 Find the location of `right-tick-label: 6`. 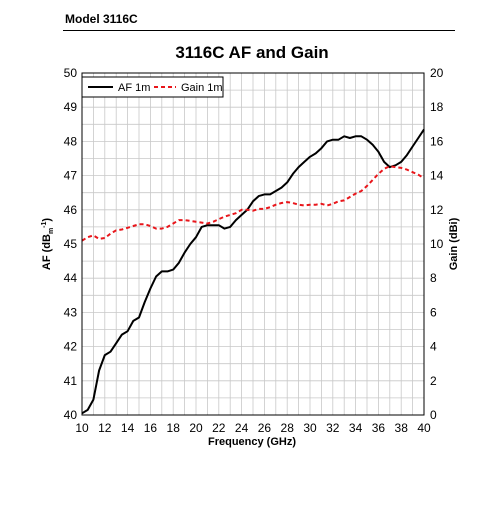

right-tick-label: 6 is located at coordinates (433, 312).